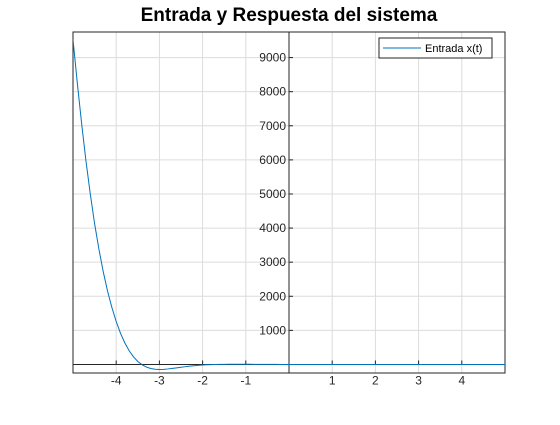 This screenshot has width=560, height=425. Describe the element at coordinates (272, 160) in the screenshot. I see `y-tick-label: 6000` at that location.